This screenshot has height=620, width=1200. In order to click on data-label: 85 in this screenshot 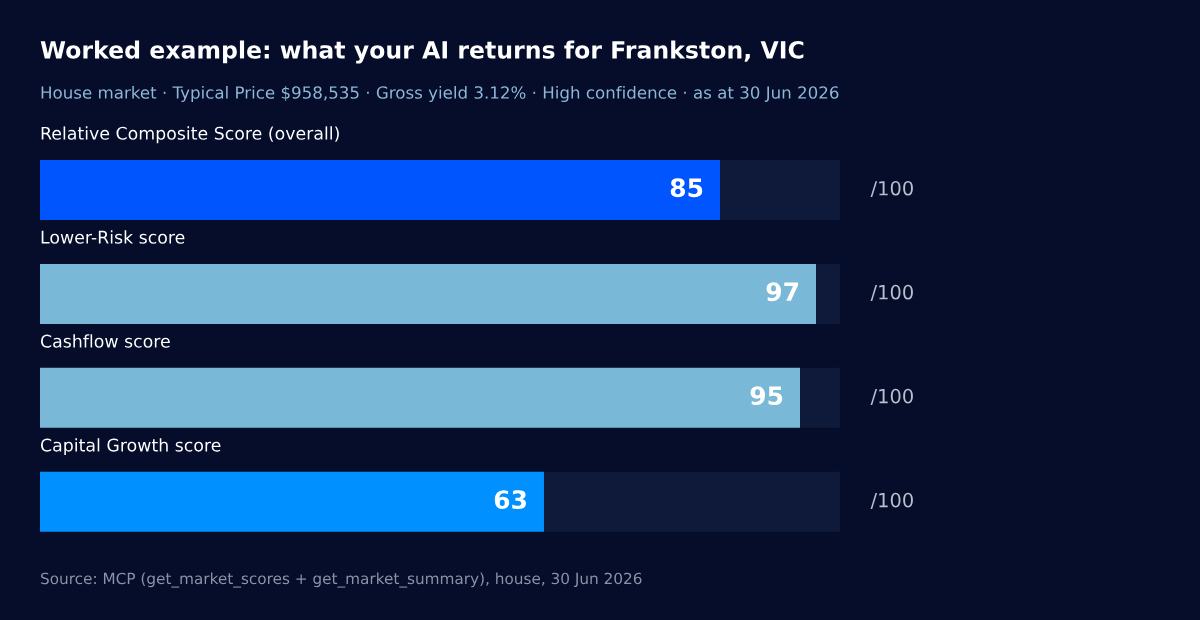, I will do `click(686, 188)`.